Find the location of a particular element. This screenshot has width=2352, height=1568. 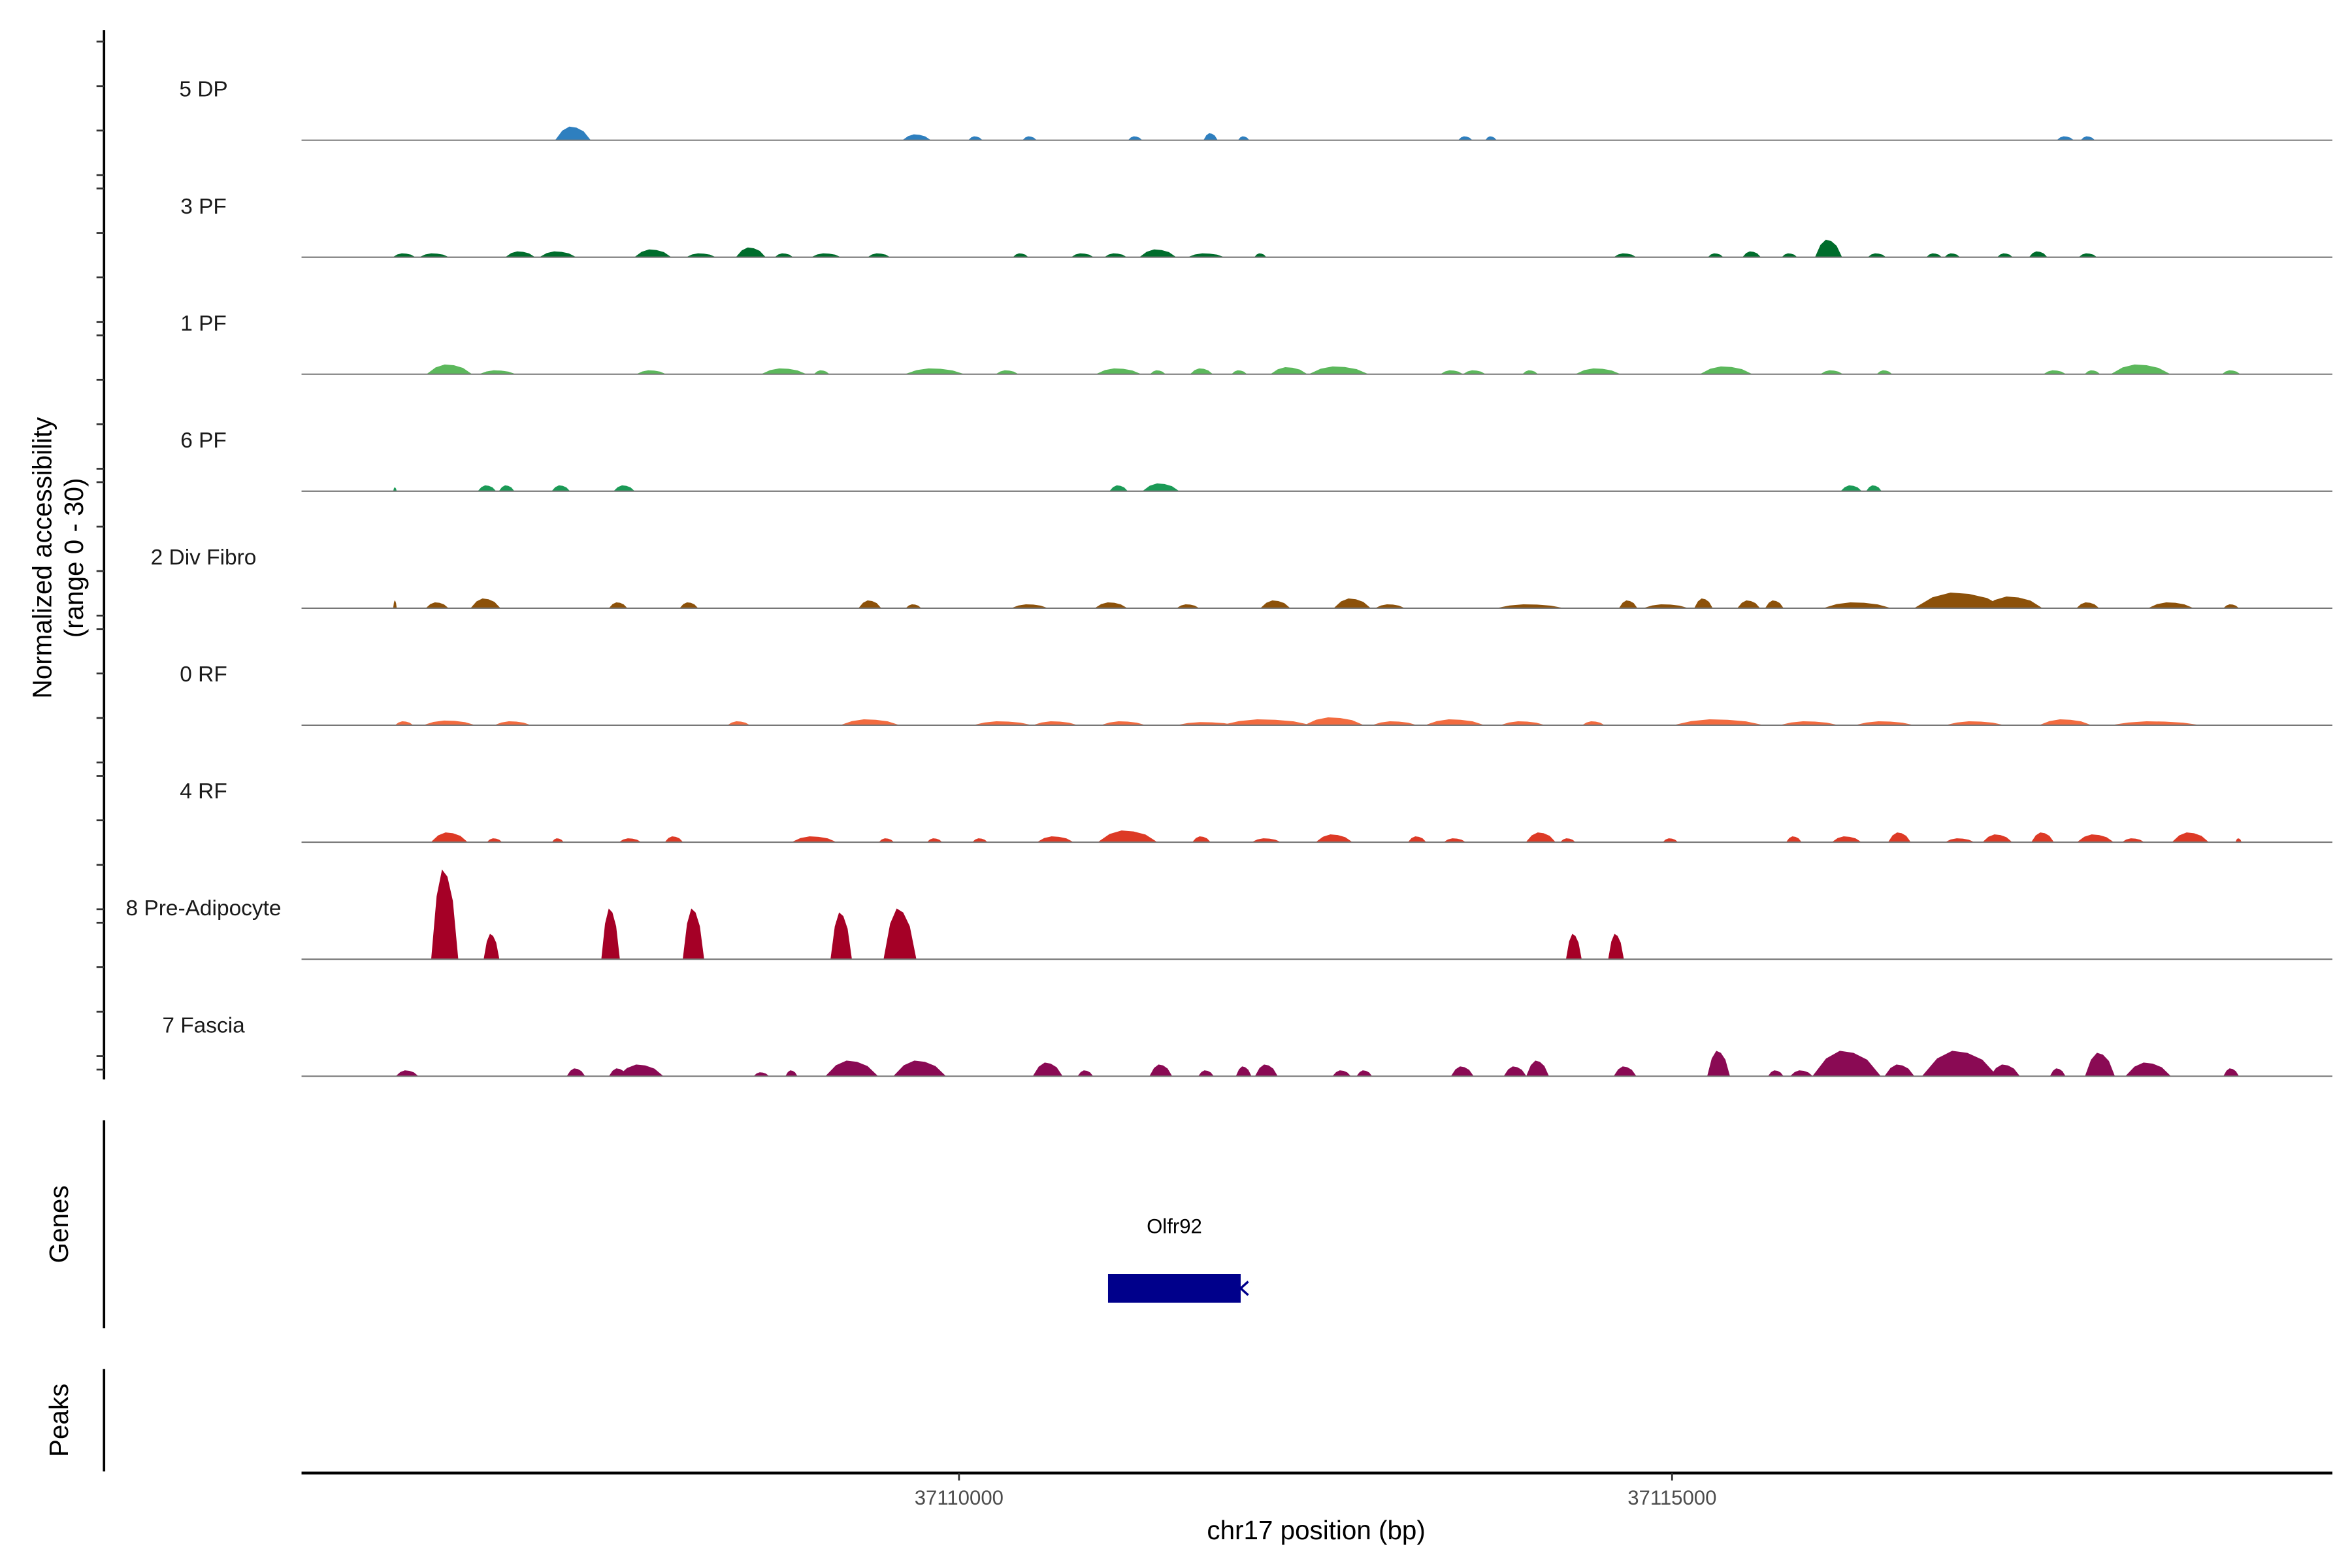

track-label: 3 PF is located at coordinates (203, 207).